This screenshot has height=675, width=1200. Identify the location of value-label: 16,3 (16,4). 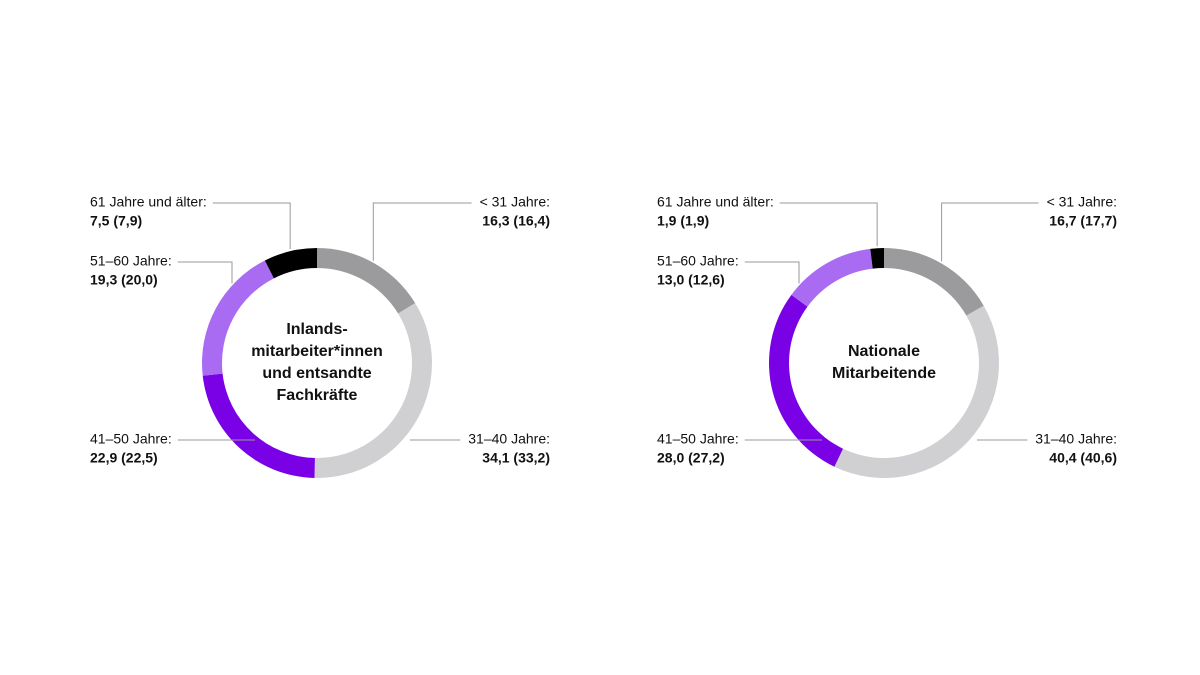
(516, 221).